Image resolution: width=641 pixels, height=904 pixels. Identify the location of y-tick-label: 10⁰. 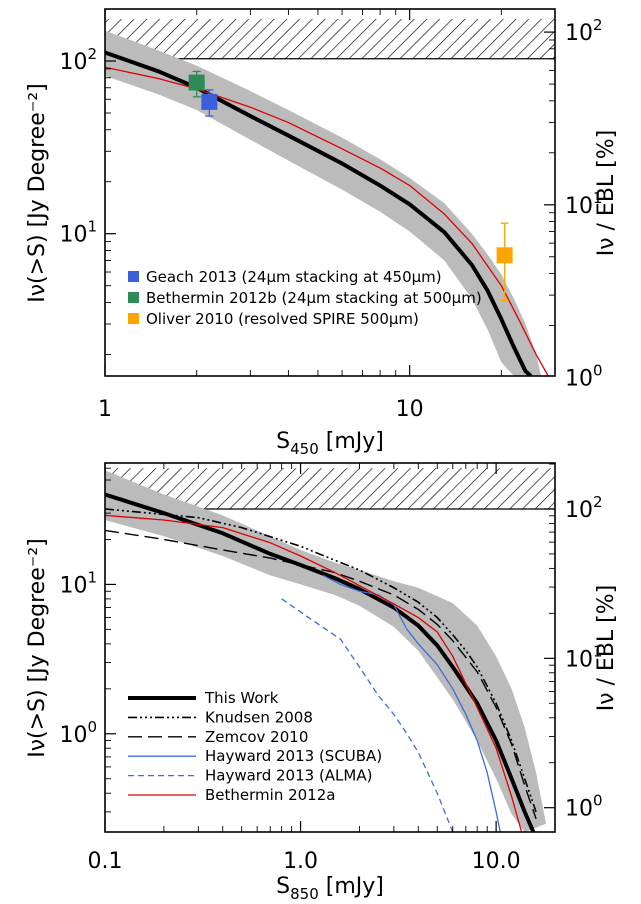
(78, 733).